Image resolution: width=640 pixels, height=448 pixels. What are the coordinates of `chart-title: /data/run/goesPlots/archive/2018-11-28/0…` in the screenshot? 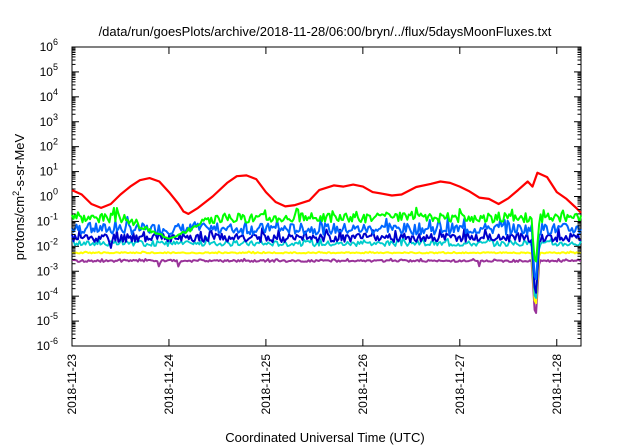 It's located at (325, 31).